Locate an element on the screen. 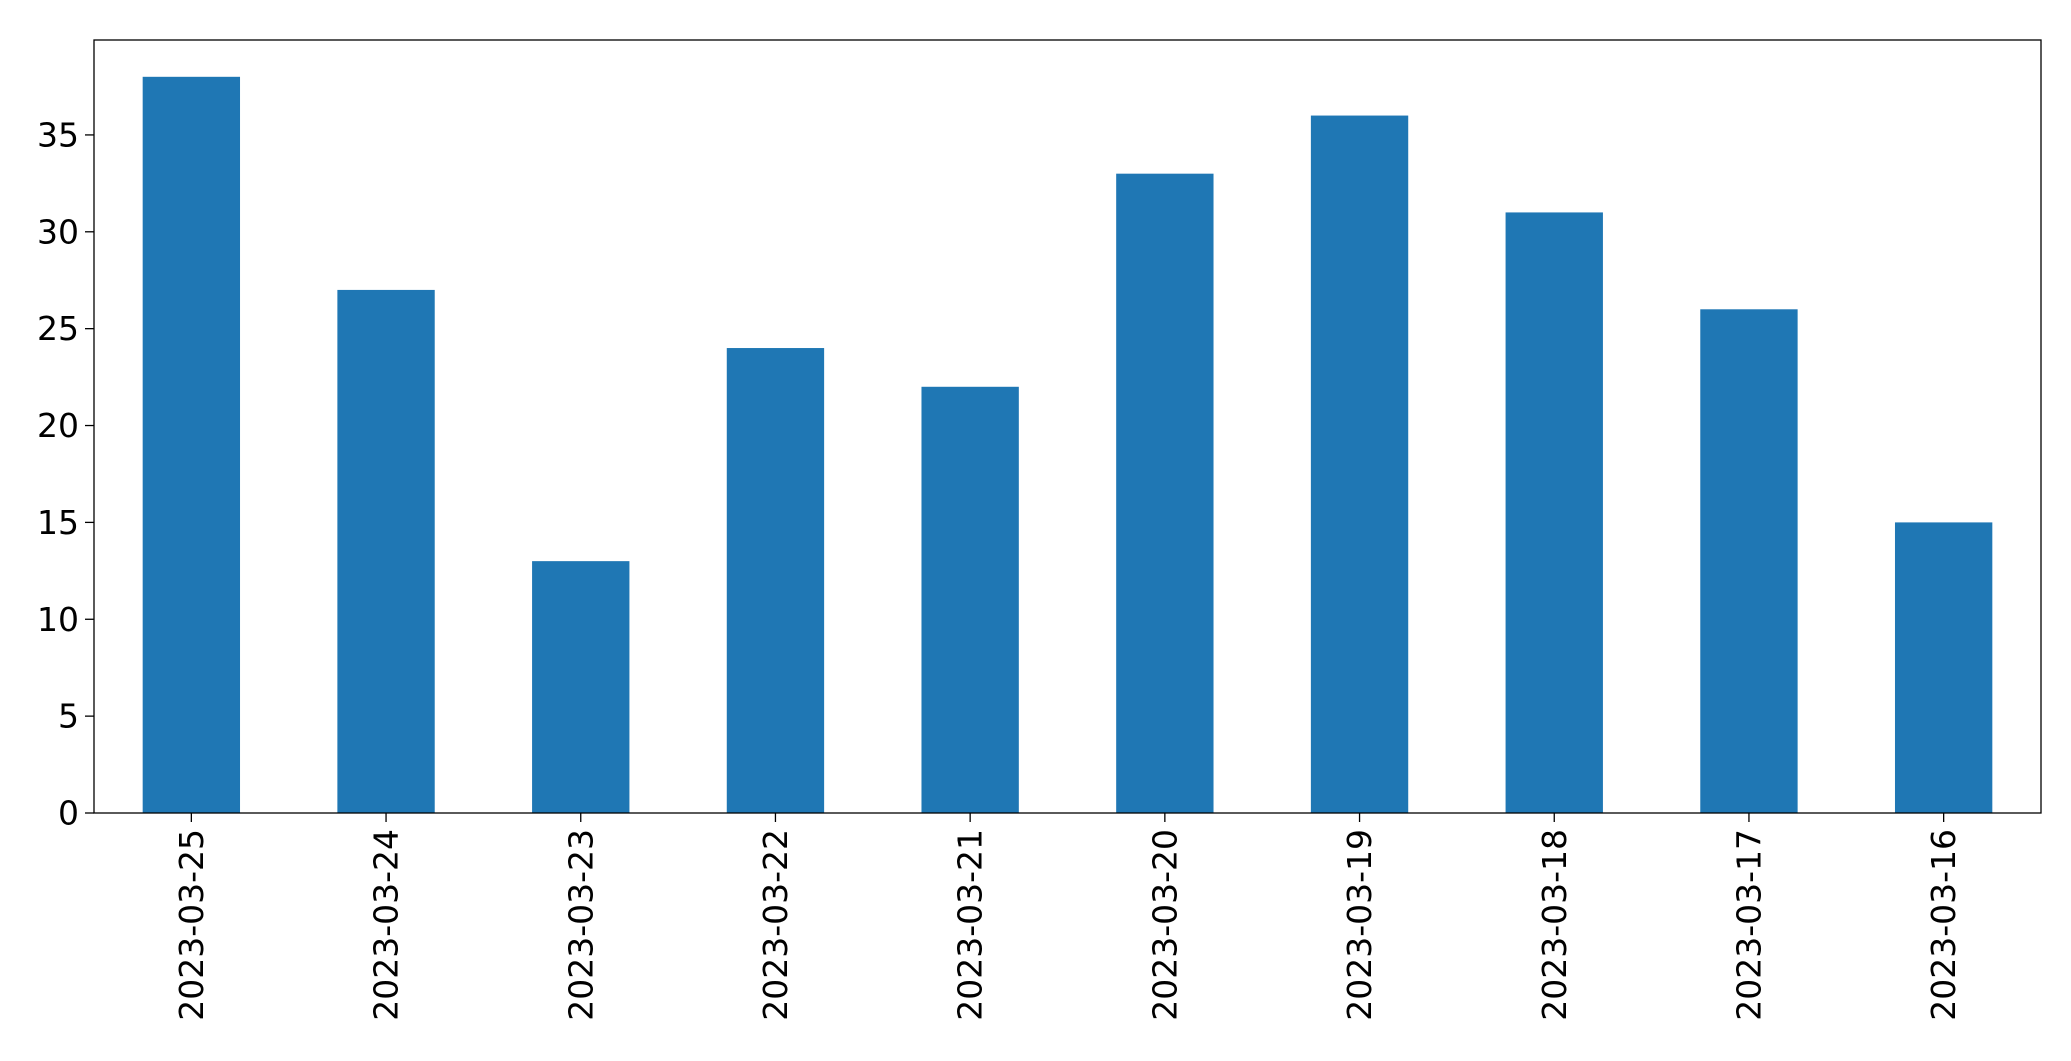 The image size is (2071, 1061). x-tick-label: 2023-03-20 is located at coordinates (1164, 925).